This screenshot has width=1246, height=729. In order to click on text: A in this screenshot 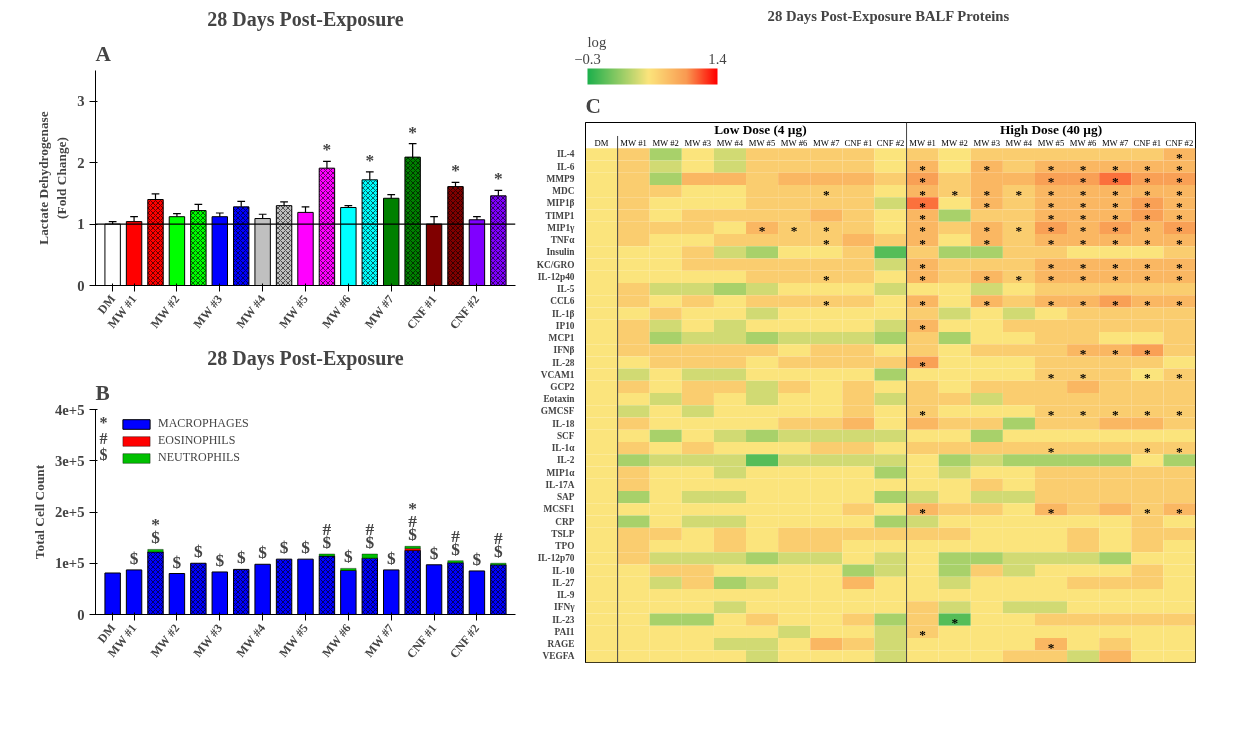, I will do `click(103, 53)`.